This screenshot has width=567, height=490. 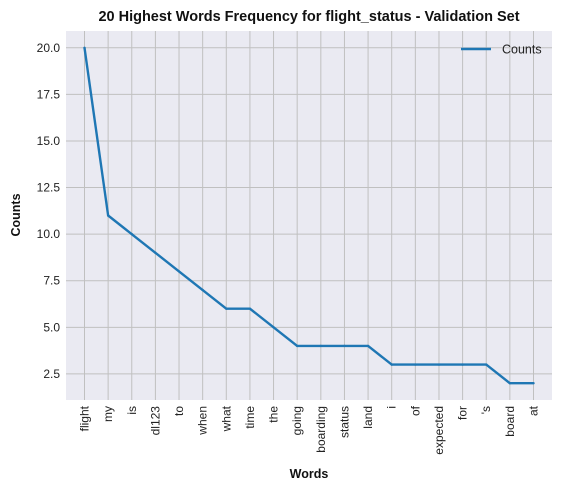 I want to click on y-tick-label: 2.5, so click(x=51, y=374).